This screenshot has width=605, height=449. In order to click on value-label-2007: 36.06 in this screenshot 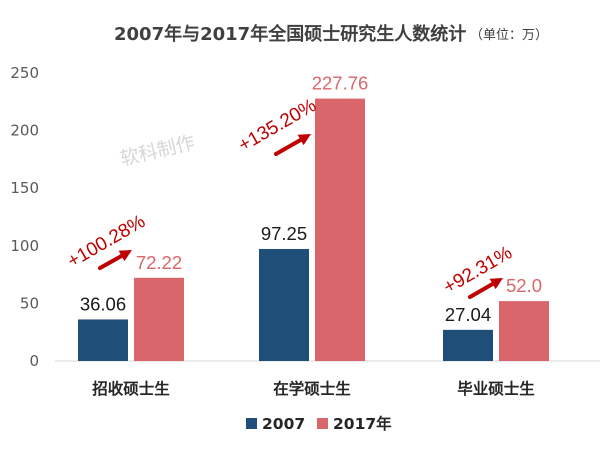, I will do `click(103, 303)`.